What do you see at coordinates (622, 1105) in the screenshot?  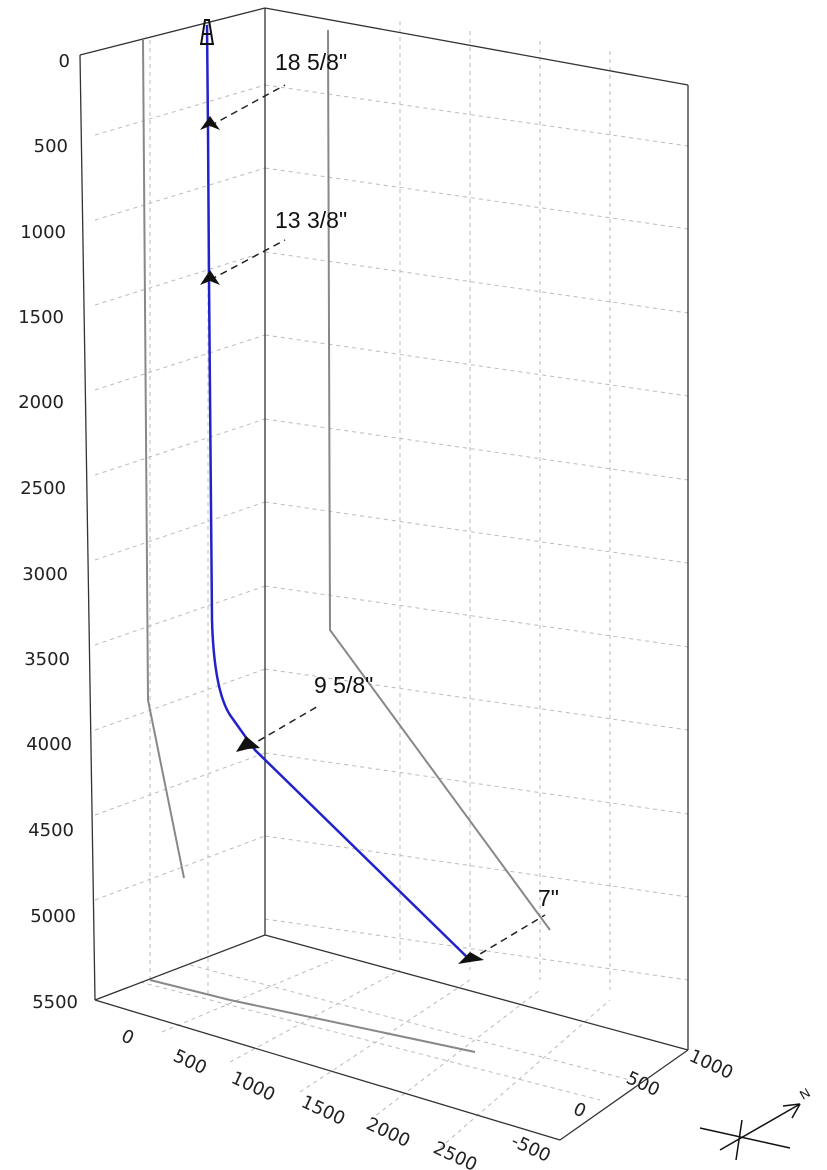 I see `y-axis: -500 0 500 1000` at bounding box center [622, 1105].